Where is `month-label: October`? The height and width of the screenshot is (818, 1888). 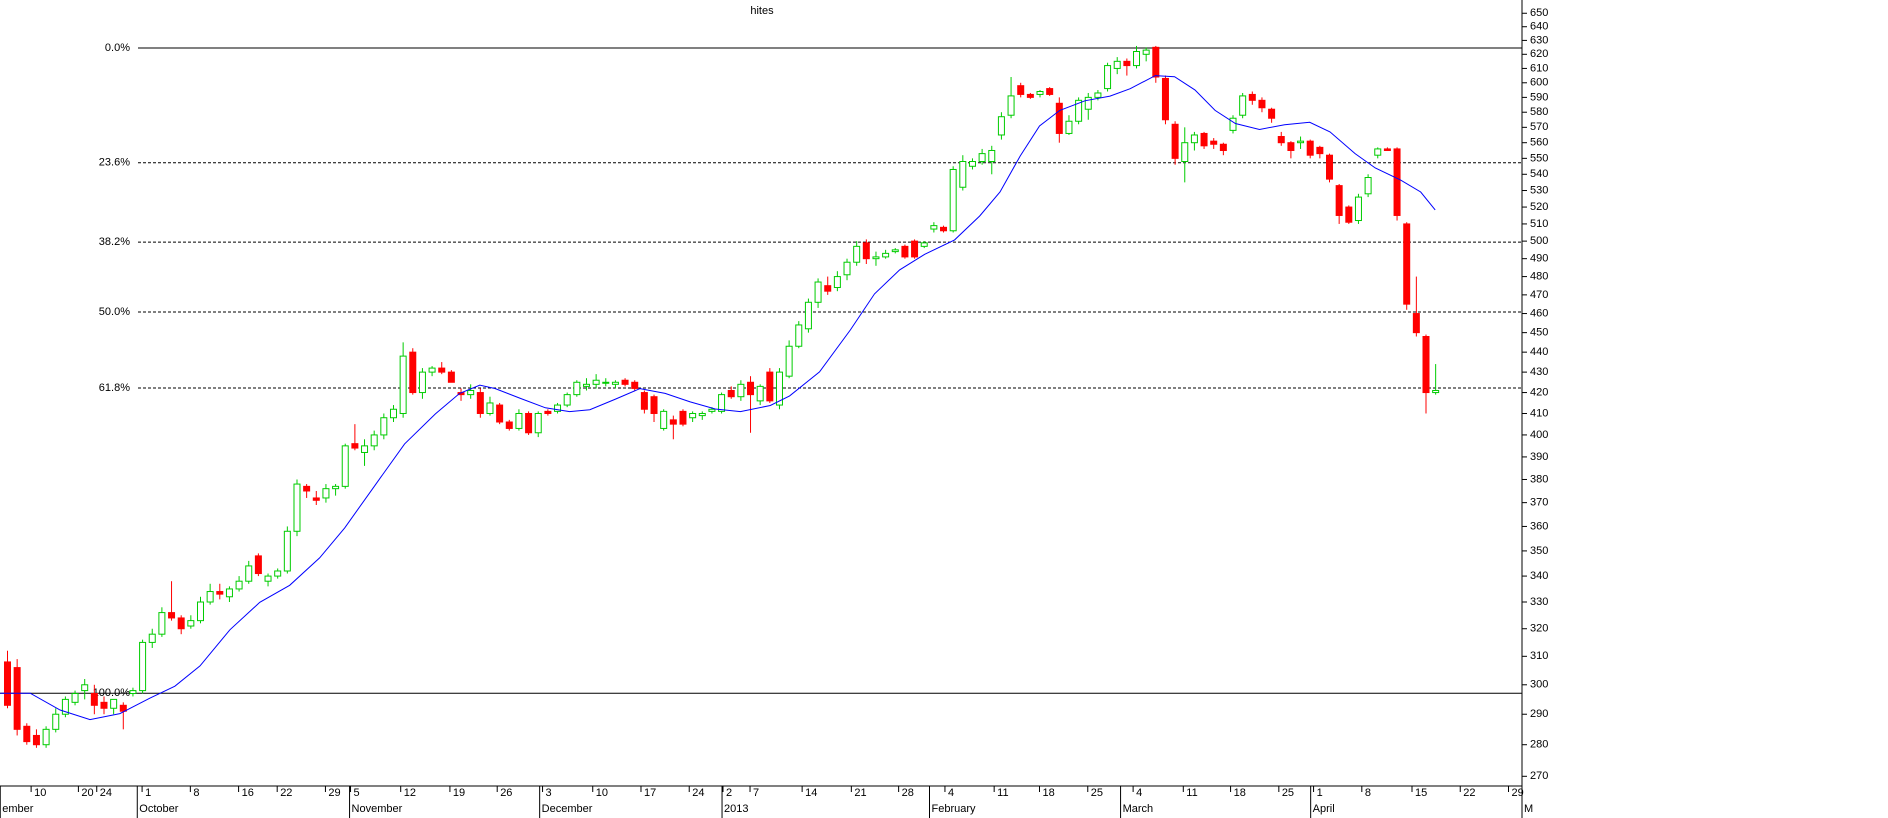 month-label: October is located at coordinates (158, 809).